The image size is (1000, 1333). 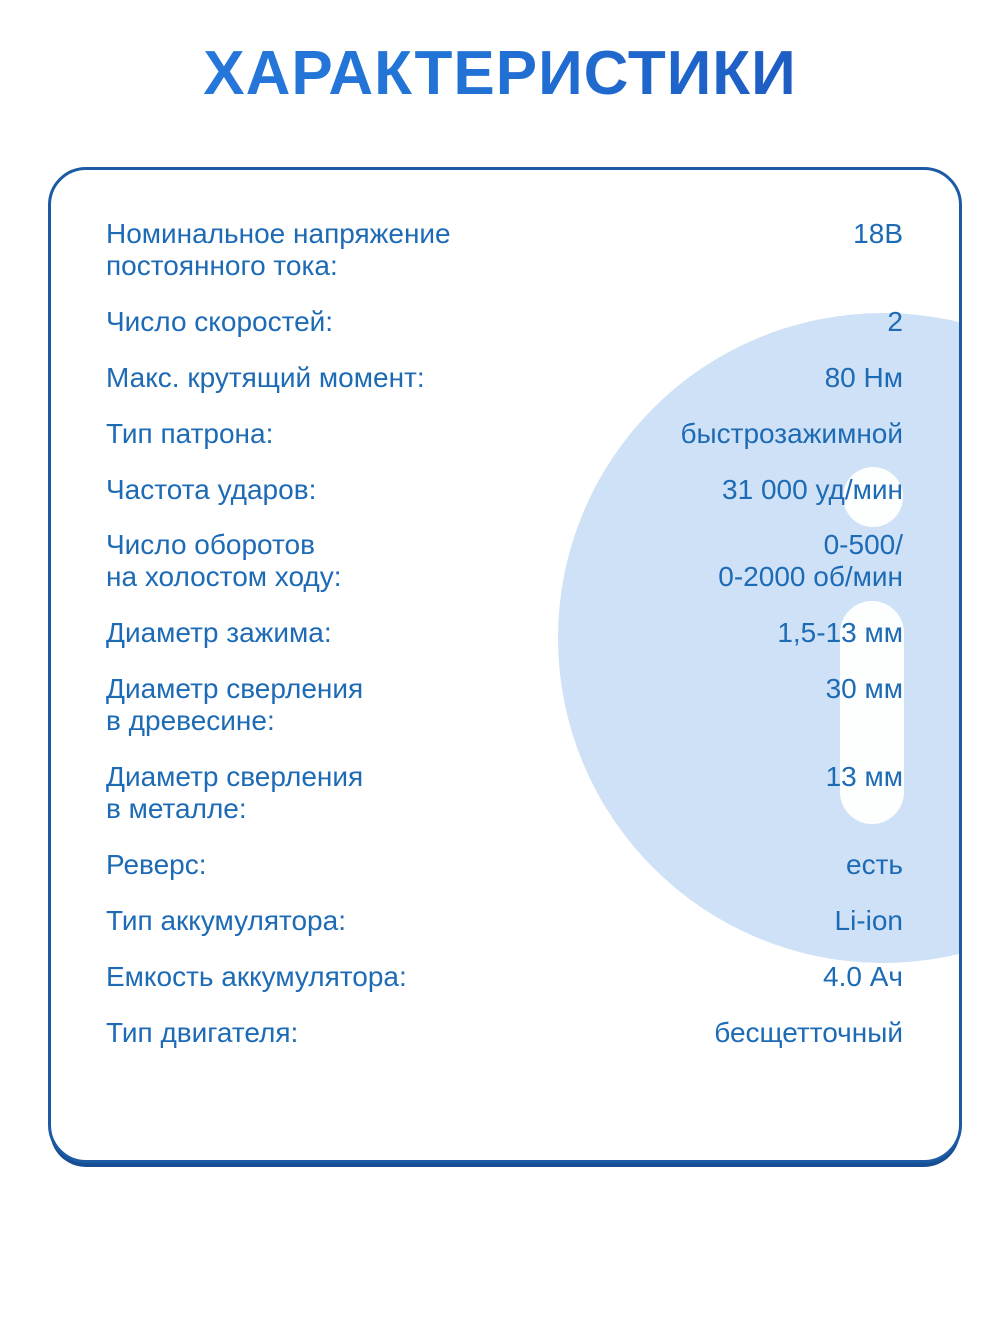 I want to click on spec-value-line: 0-500/, so click(x=863, y=545).